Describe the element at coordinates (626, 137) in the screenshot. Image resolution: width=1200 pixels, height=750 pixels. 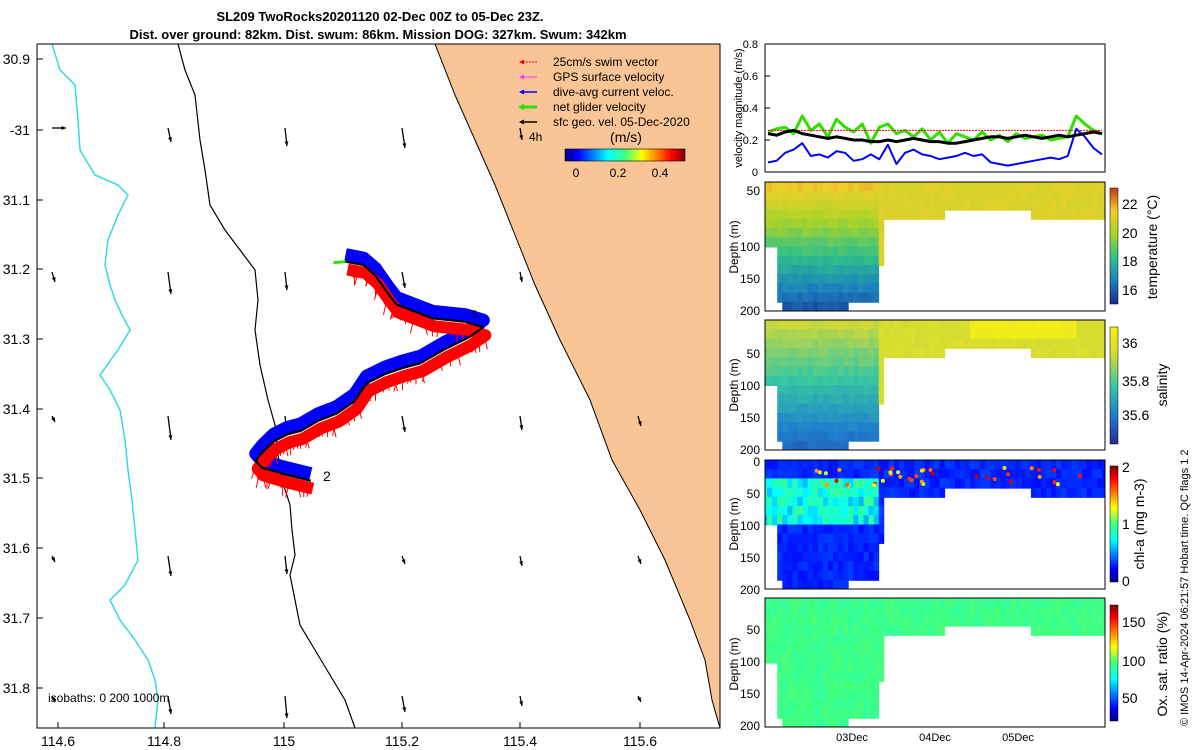
I see `colorbar-title: (m/s)` at that location.